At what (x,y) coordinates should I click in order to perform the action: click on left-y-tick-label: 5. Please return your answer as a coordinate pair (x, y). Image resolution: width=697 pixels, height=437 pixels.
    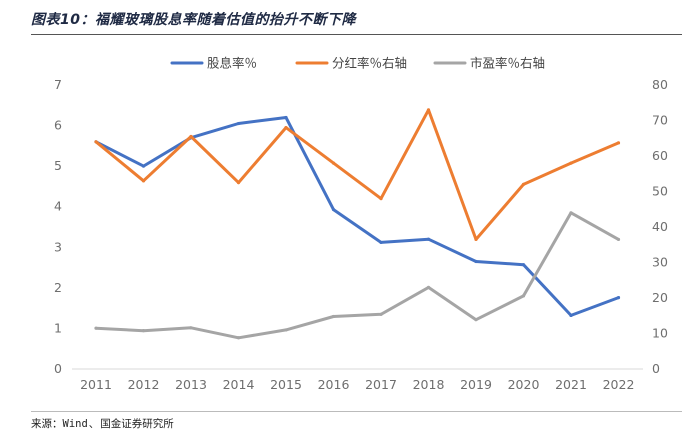
    Looking at the image, I should click on (58, 165).